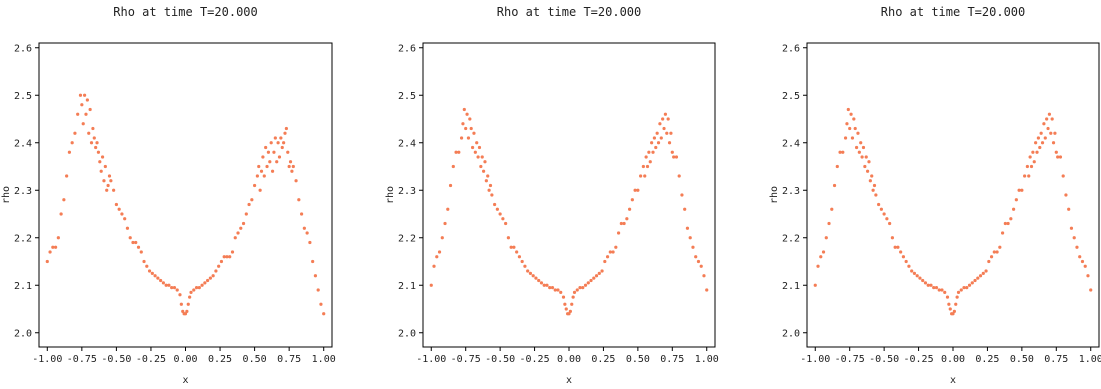 This screenshot has width=1101, height=389. Describe the element at coordinates (23, 238) in the screenshot. I see `y-tick-label: 2.2` at that location.